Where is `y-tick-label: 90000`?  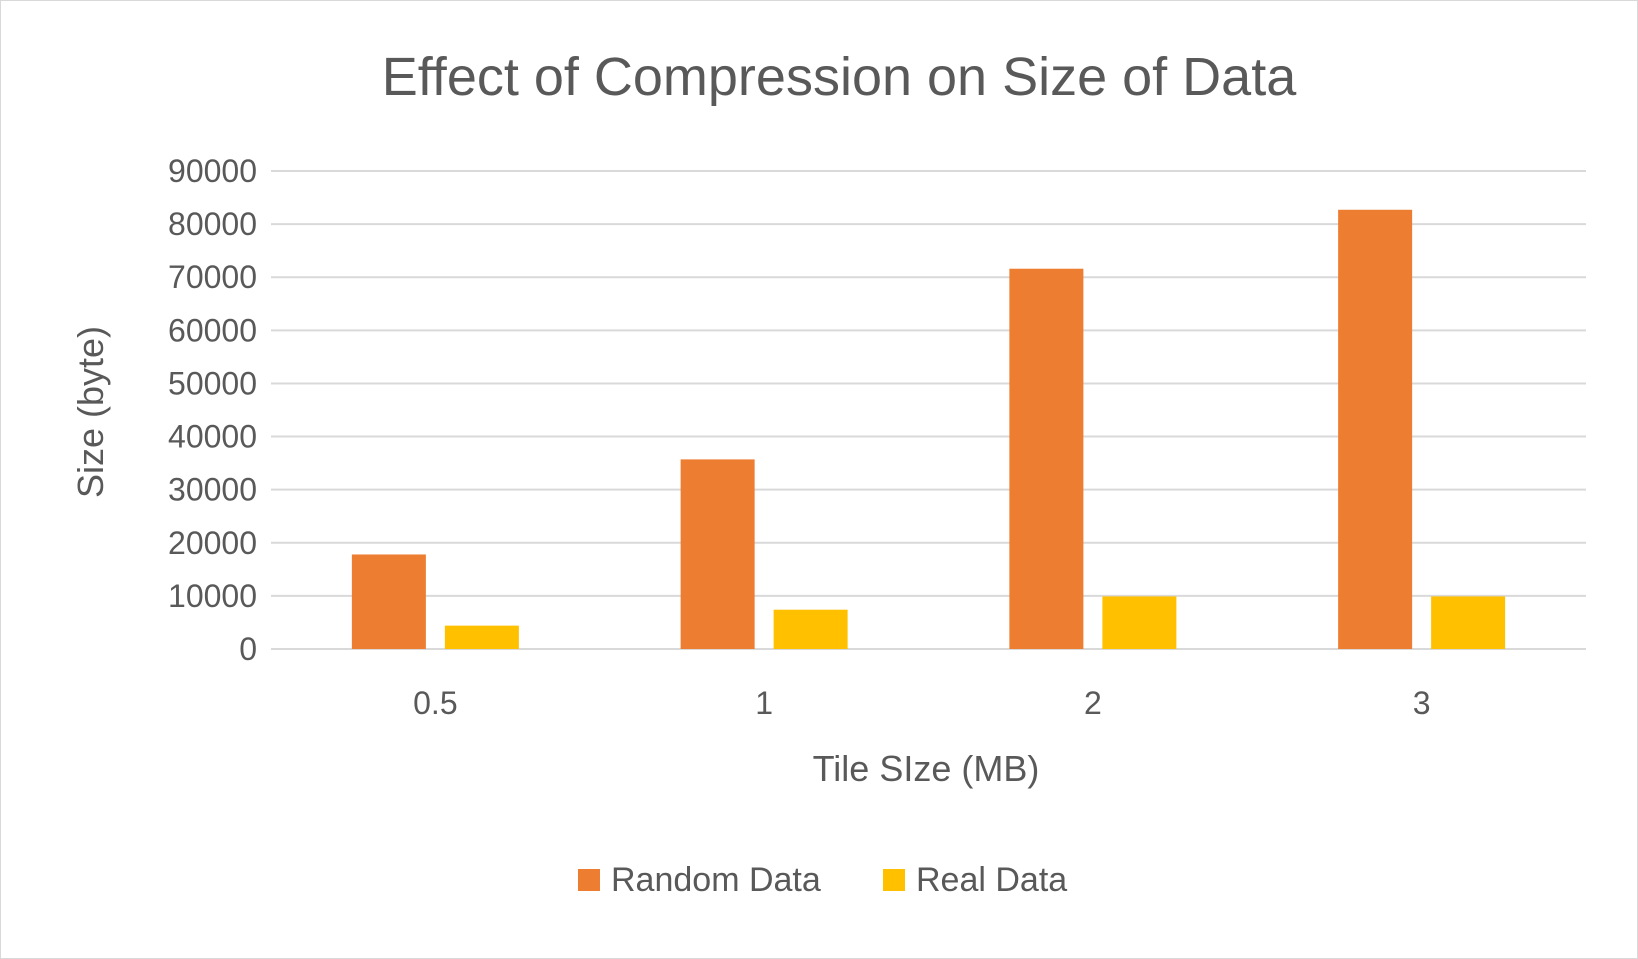
y-tick-label: 90000 is located at coordinates (212, 171).